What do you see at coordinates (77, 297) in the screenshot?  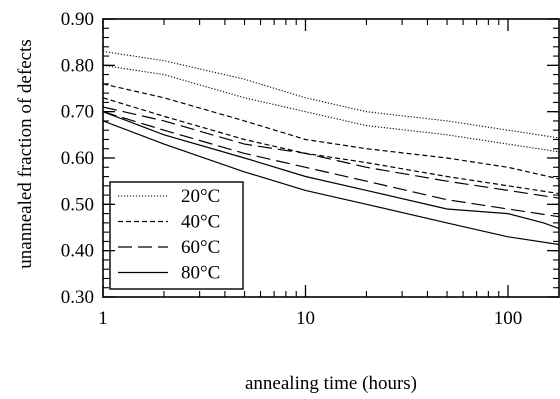 I see `y-tick-label: 0.30` at bounding box center [77, 297].